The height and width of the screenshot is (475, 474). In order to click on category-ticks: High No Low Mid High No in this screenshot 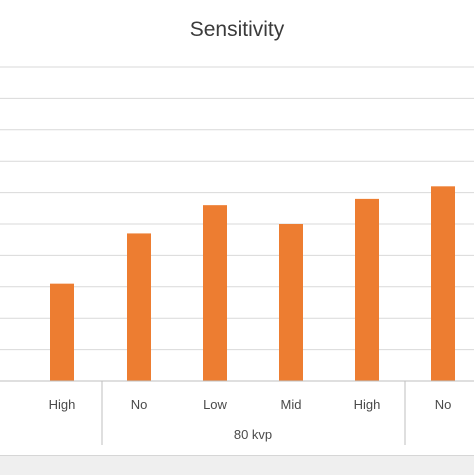, I will do `click(250, 404)`.